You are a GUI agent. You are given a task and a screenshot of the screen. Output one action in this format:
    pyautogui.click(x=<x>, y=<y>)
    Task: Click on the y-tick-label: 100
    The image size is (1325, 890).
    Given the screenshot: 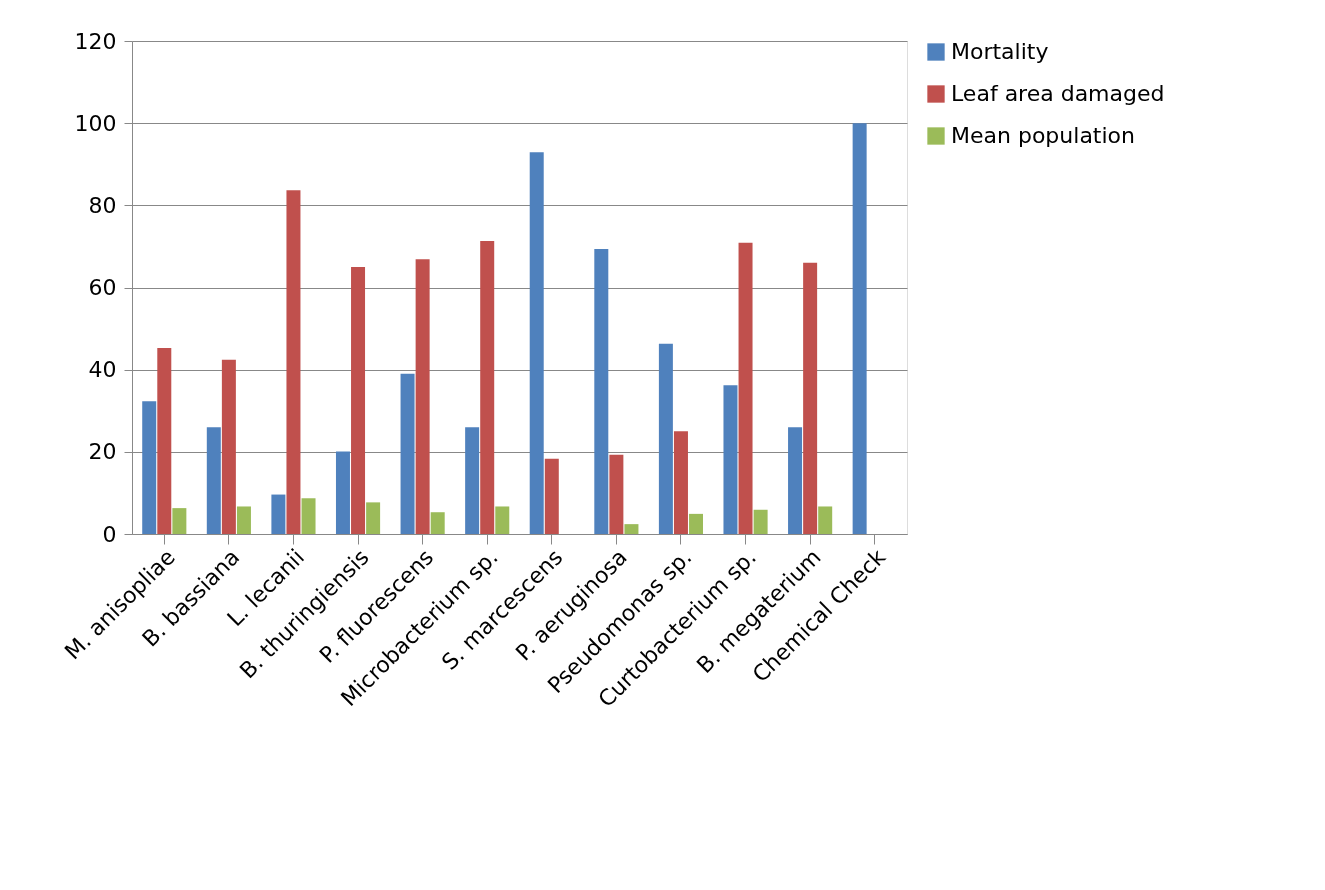 What is the action you would take?
    pyautogui.click(x=95, y=123)
    